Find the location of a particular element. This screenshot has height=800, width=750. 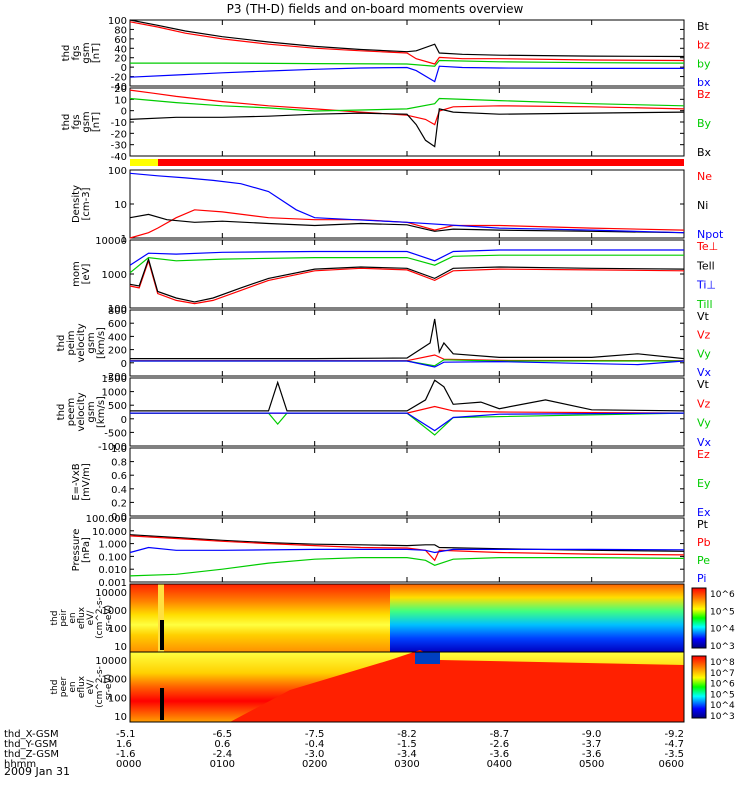

y-tick-label: 20 is located at coordinates (120, 59).